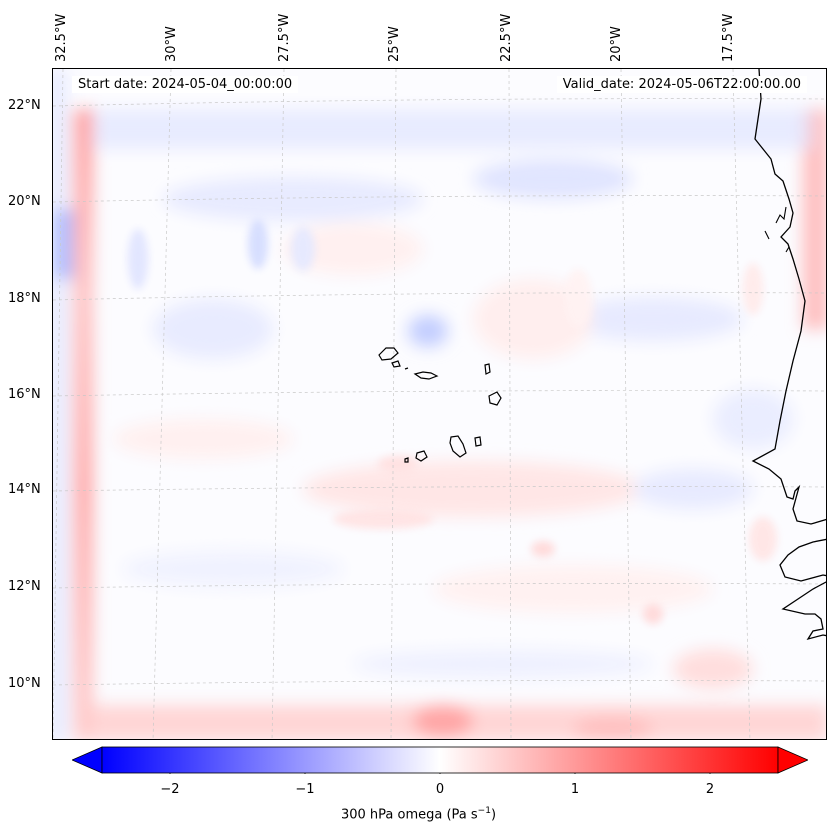 This screenshot has height=839, width=837. Describe the element at coordinates (681, 84) in the screenshot. I see `valid-date-label: Valid_date: 2024-05-06T22:00:00.00` at that location.